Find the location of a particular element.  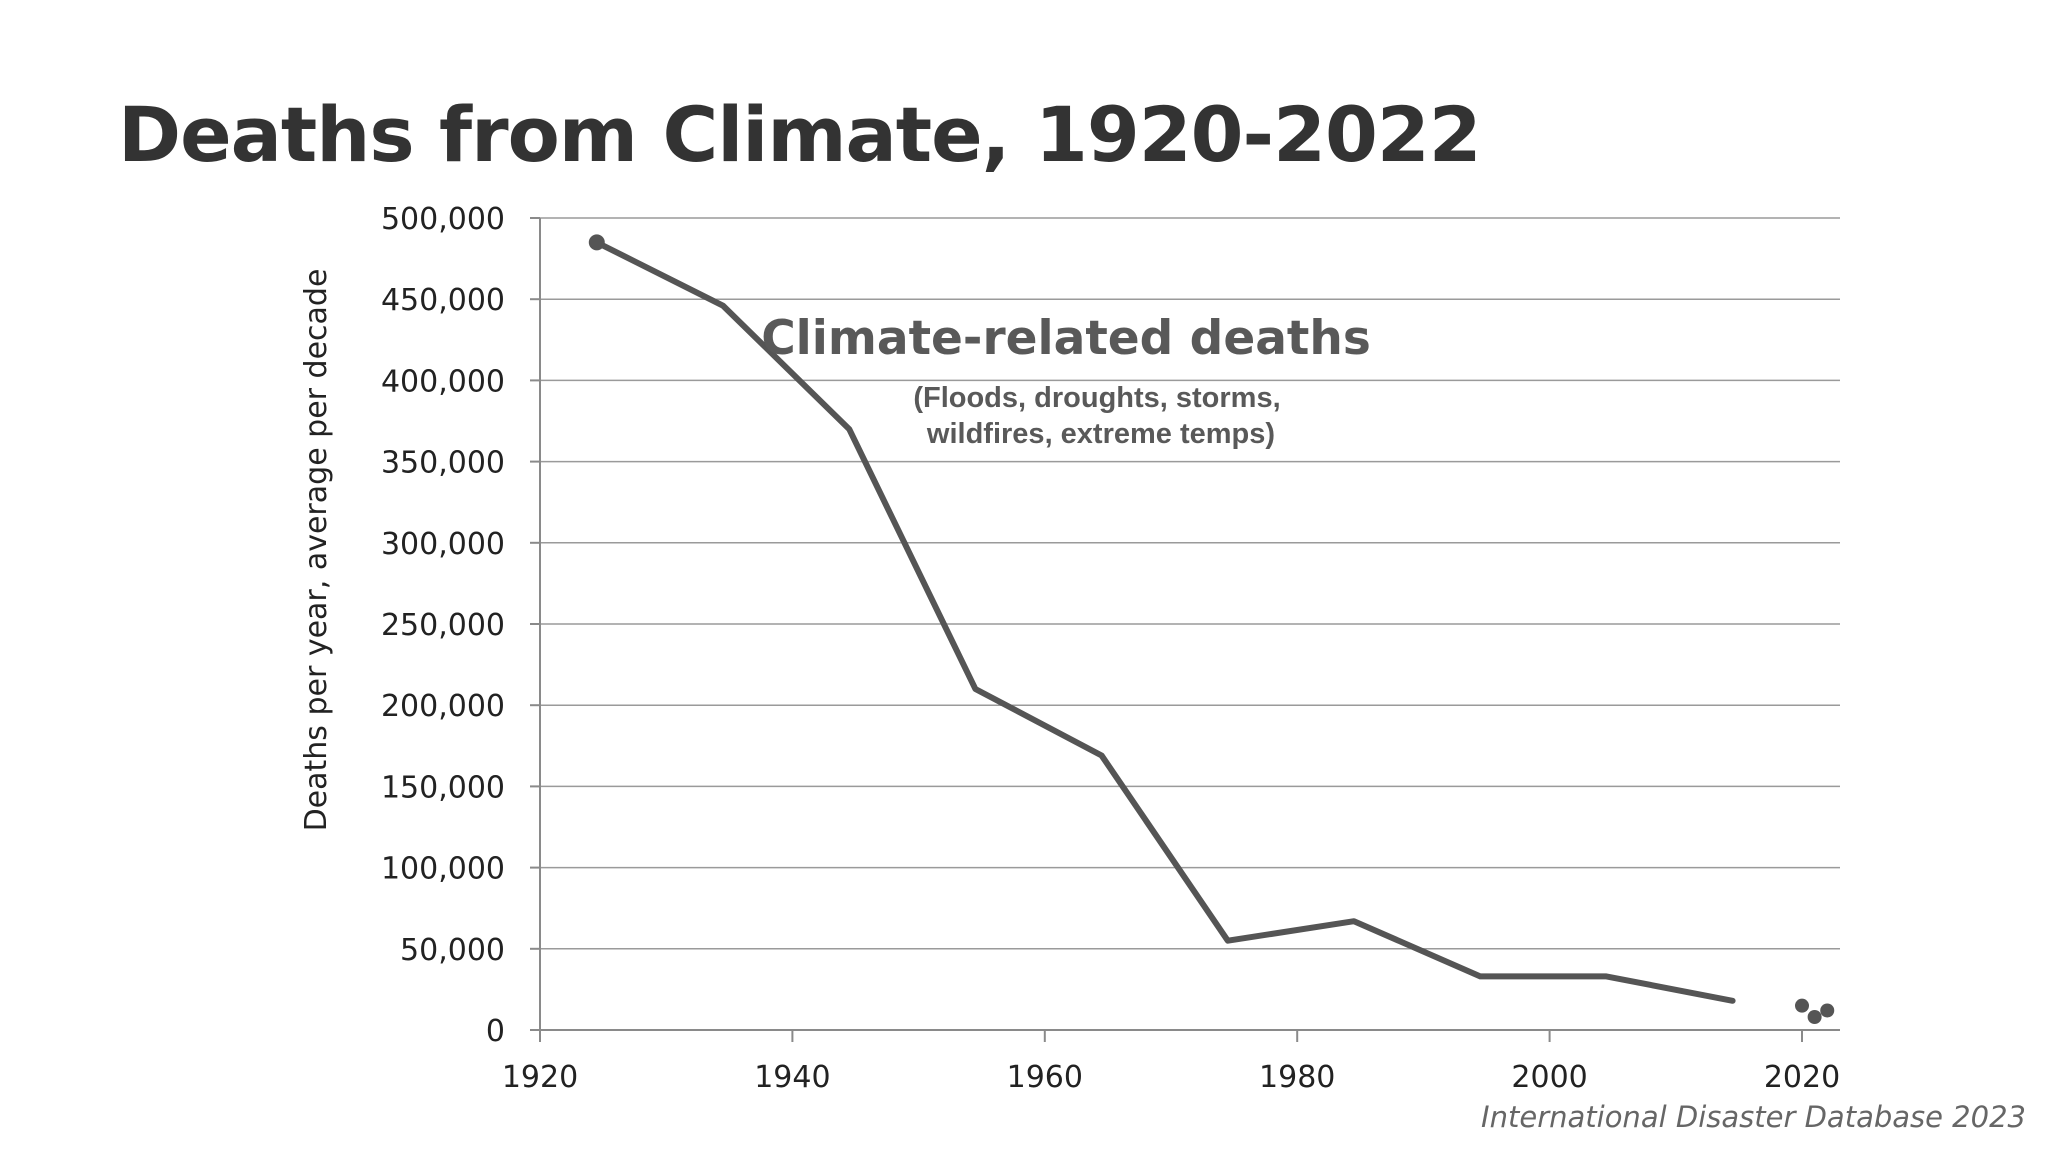

annotation-subtitle-line2: wildfires, extreme temps) is located at coordinates (1100, 434).